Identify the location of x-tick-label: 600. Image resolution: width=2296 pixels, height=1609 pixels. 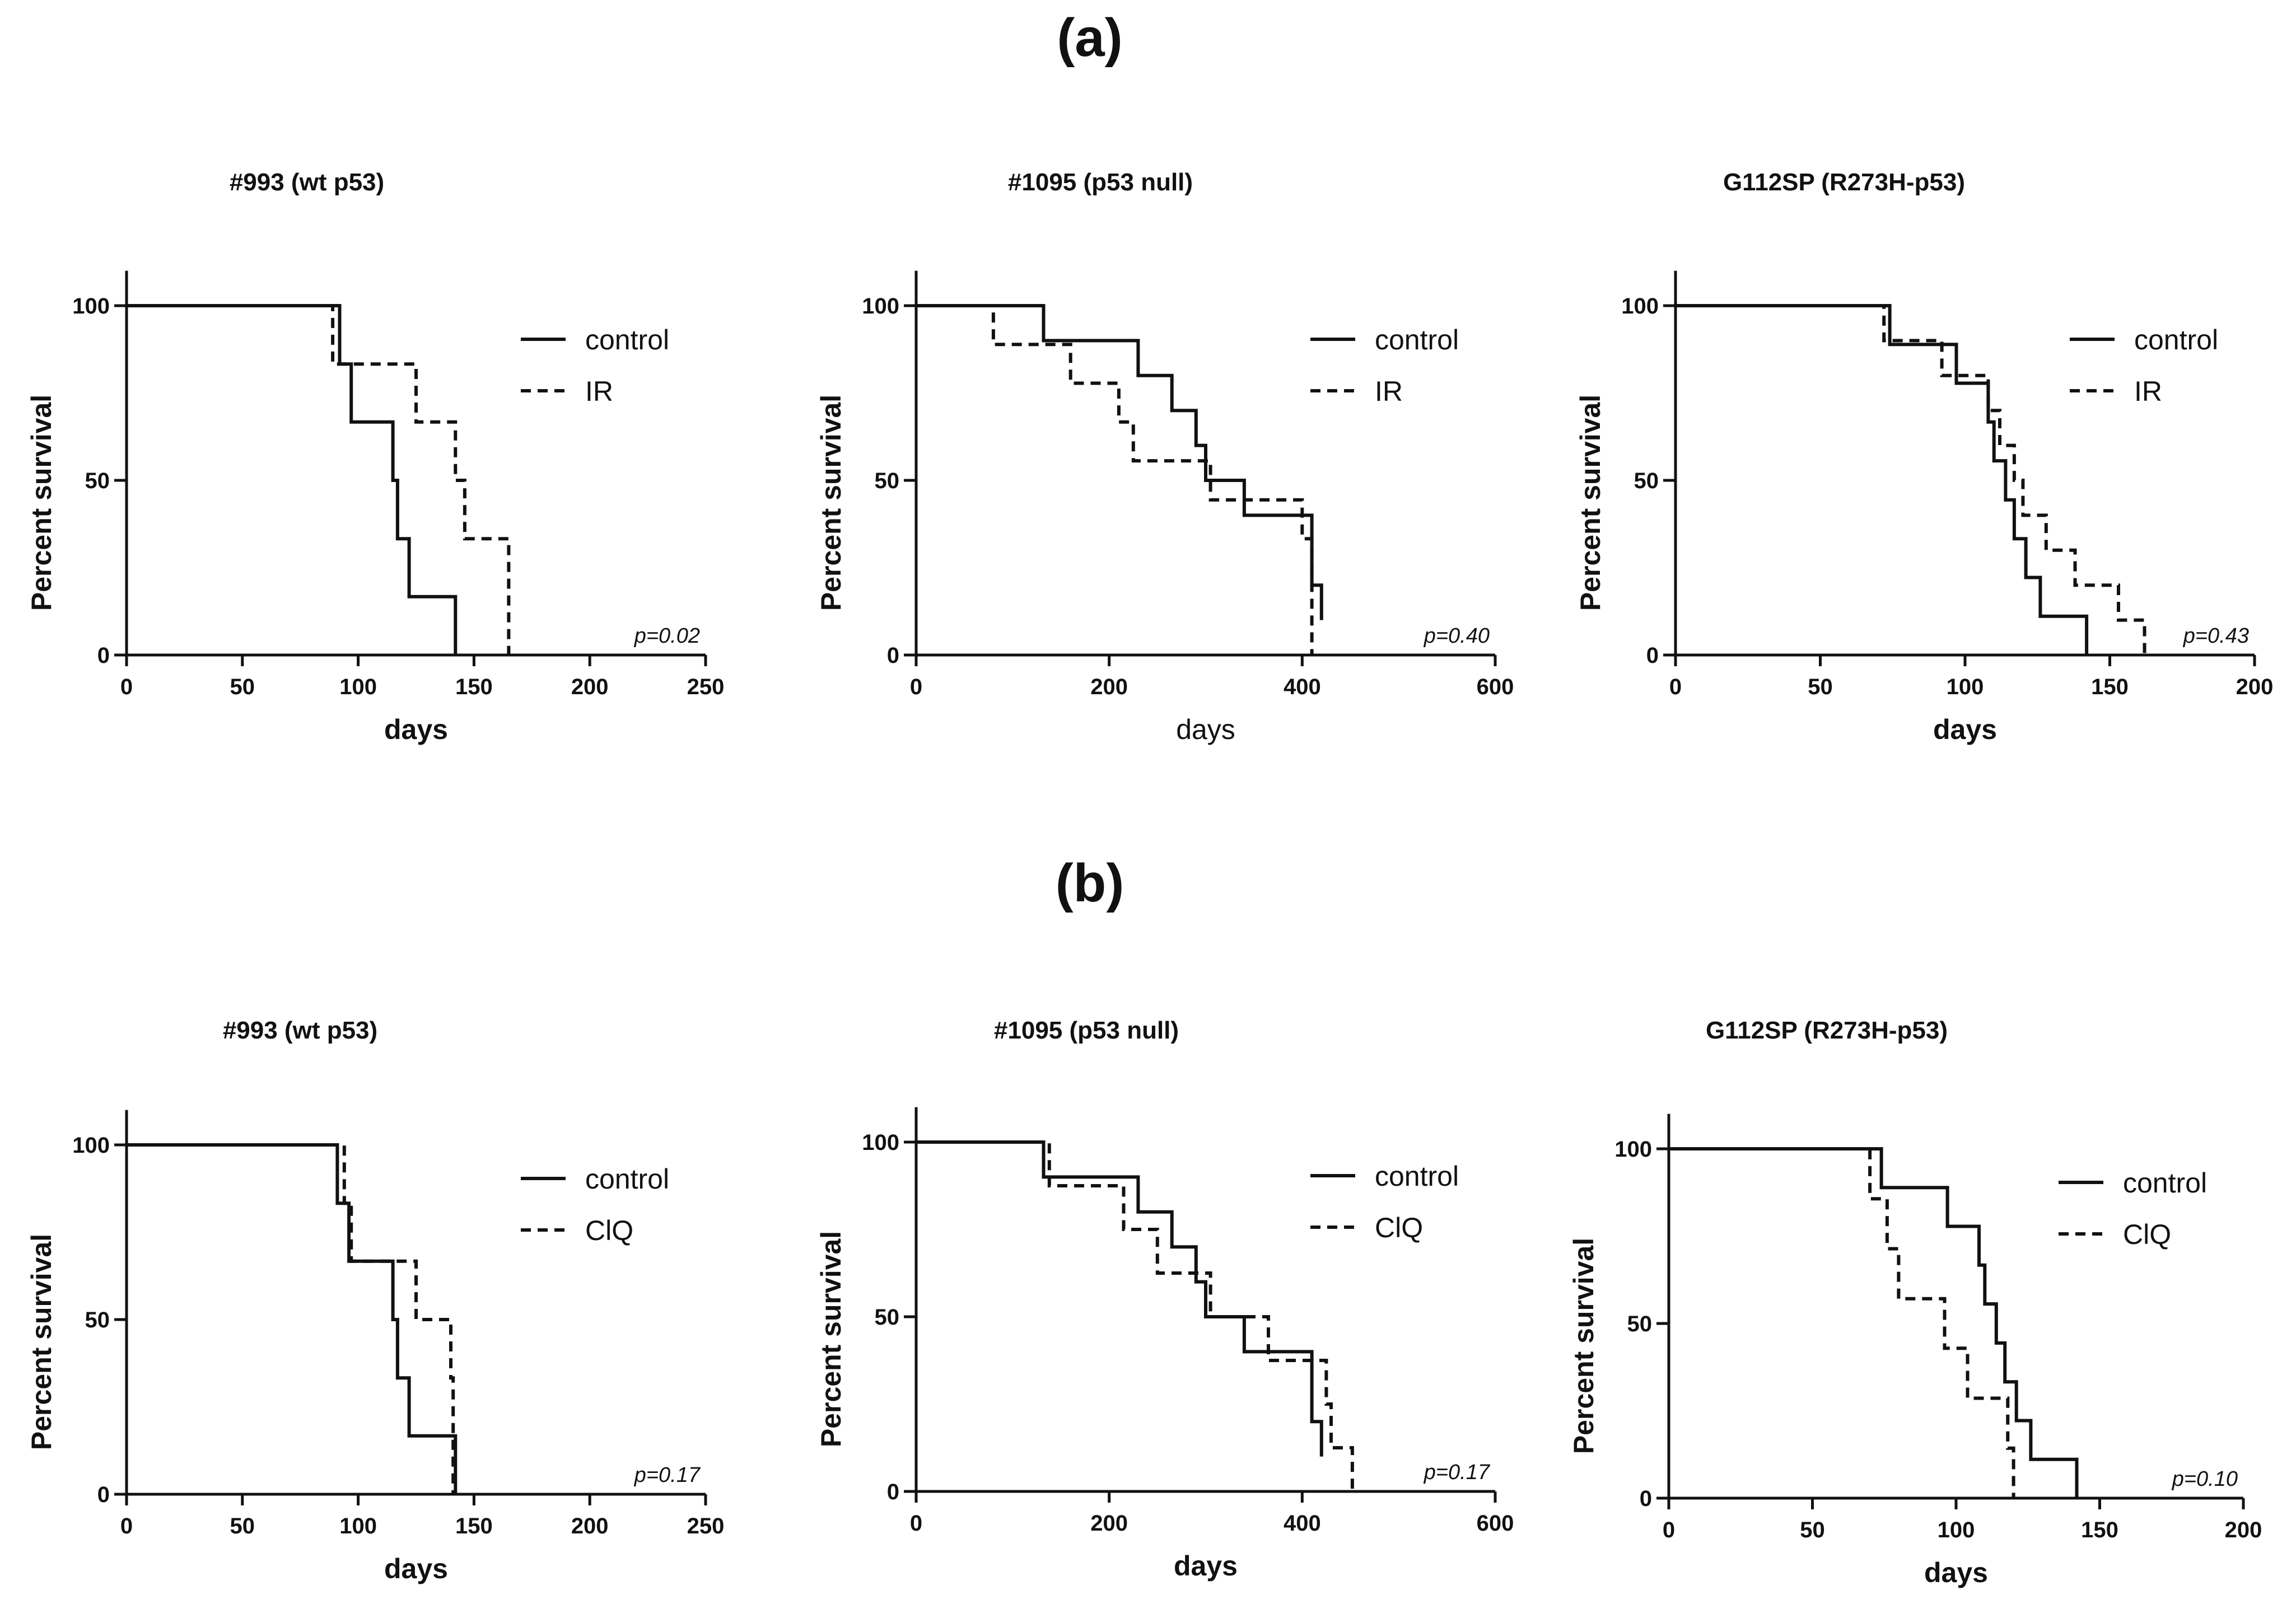
(1495, 687).